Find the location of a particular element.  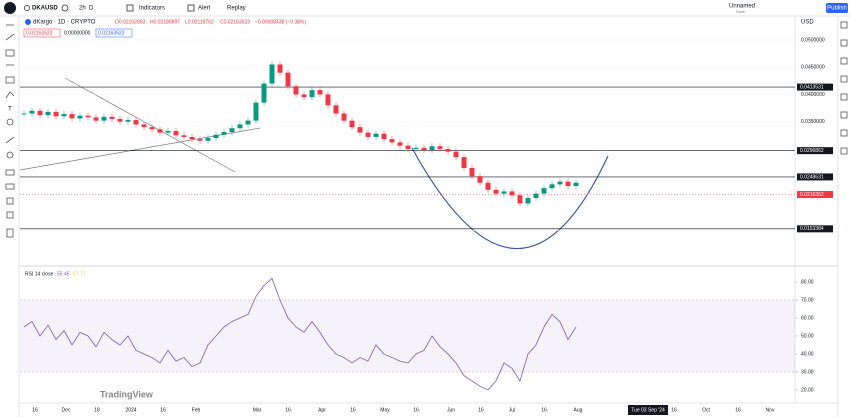

price-tick-label: 0.0500000 is located at coordinates (813, 40).